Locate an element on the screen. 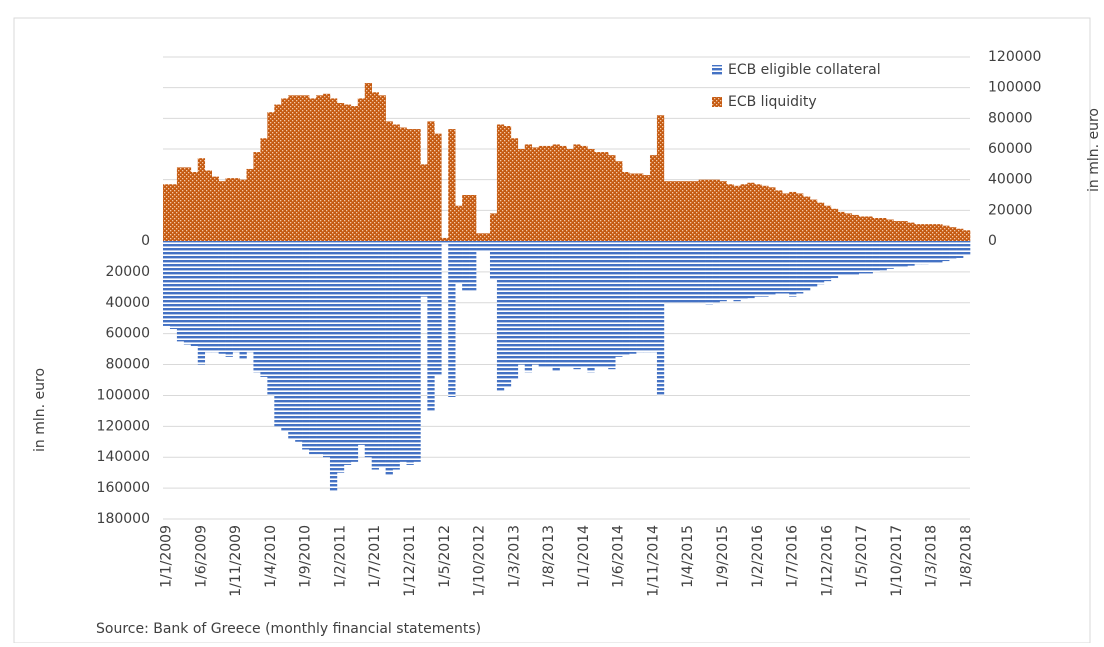 This screenshot has width=1104, height=647. x-tick-label: 1/7/2011 is located at coordinates (375, 556).